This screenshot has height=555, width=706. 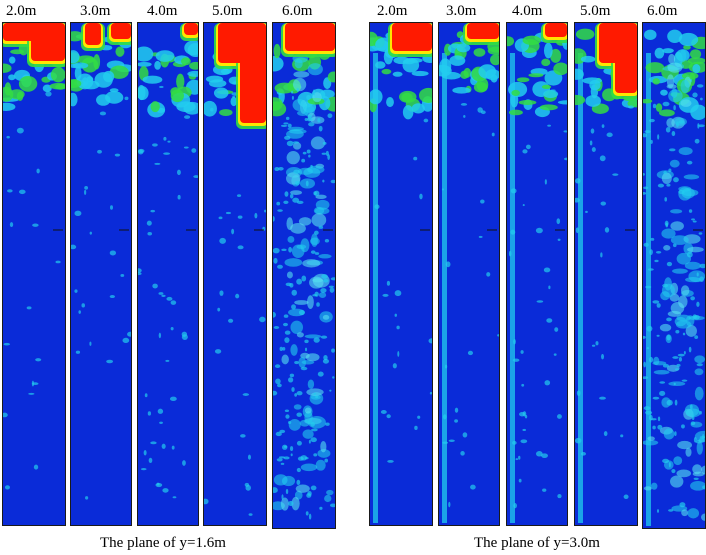 What do you see at coordinates (101, 261) in the screenshot?
I see `contour-panel-left-2-texture` at bounding box center [101, 261].